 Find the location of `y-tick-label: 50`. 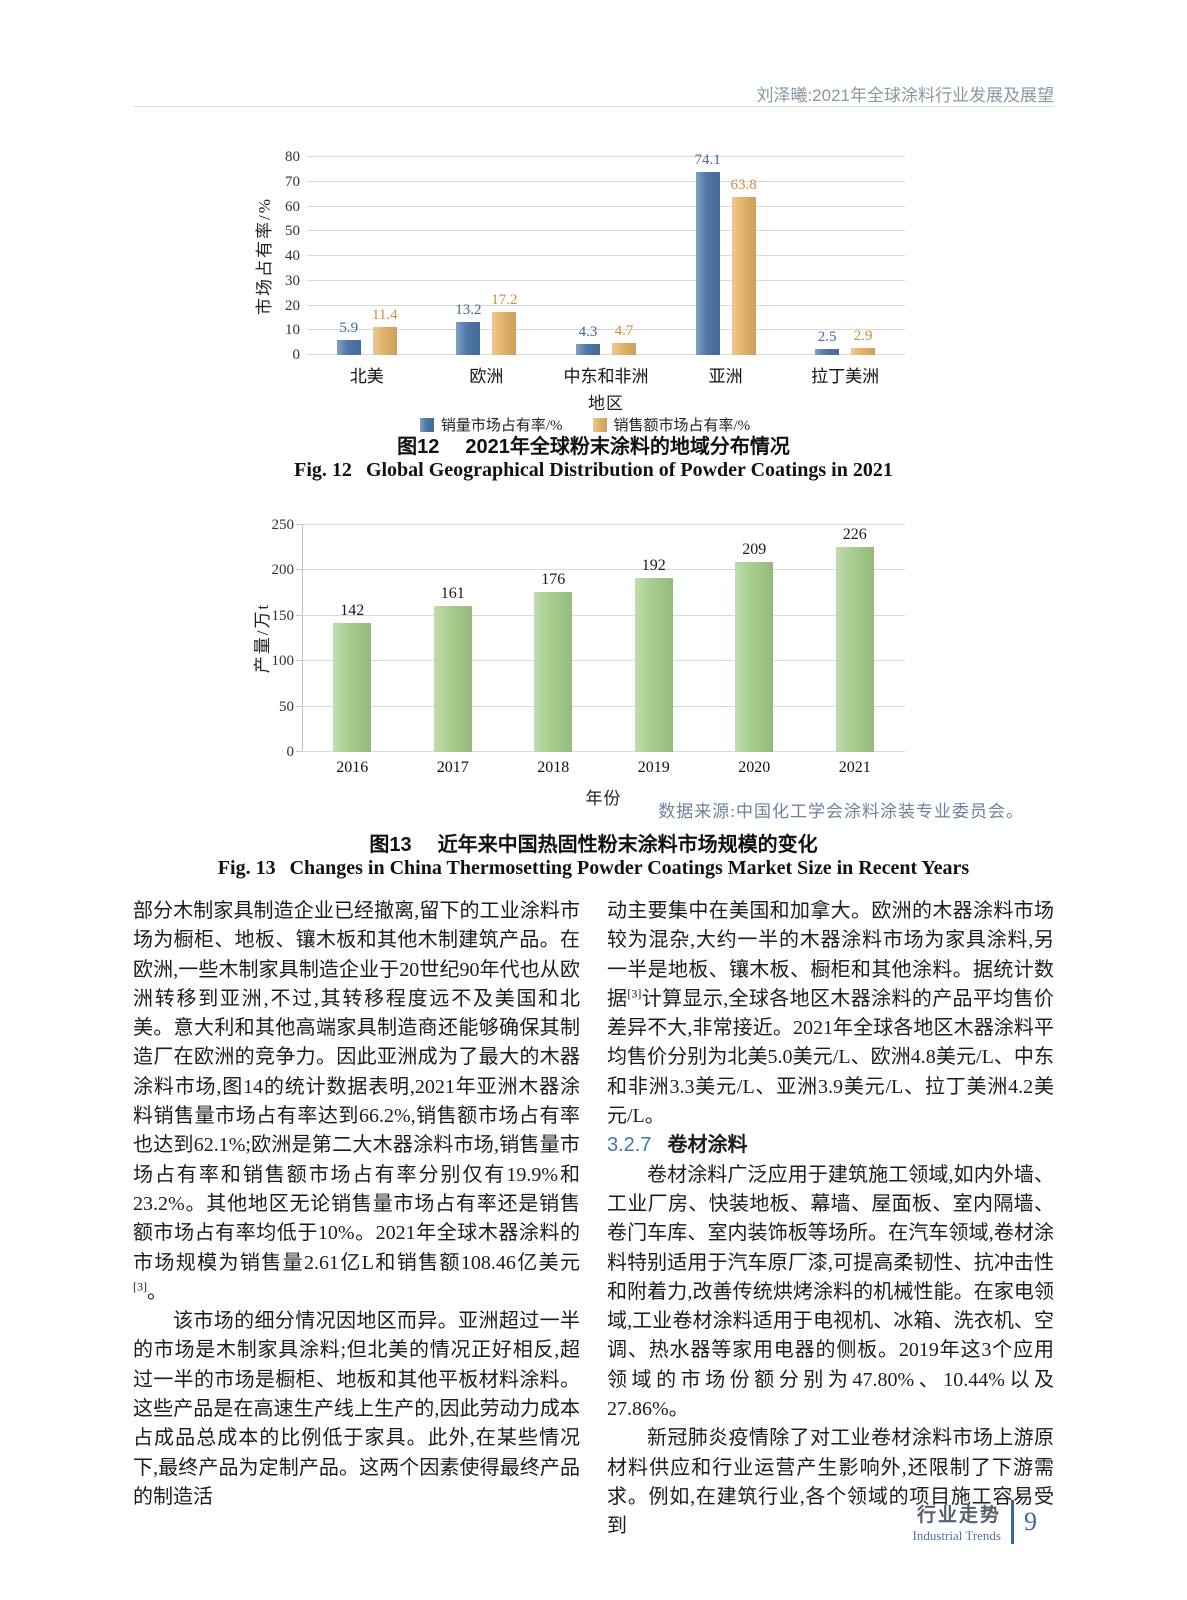

y-tick-label: 50 is located at coordinates (292, 231).